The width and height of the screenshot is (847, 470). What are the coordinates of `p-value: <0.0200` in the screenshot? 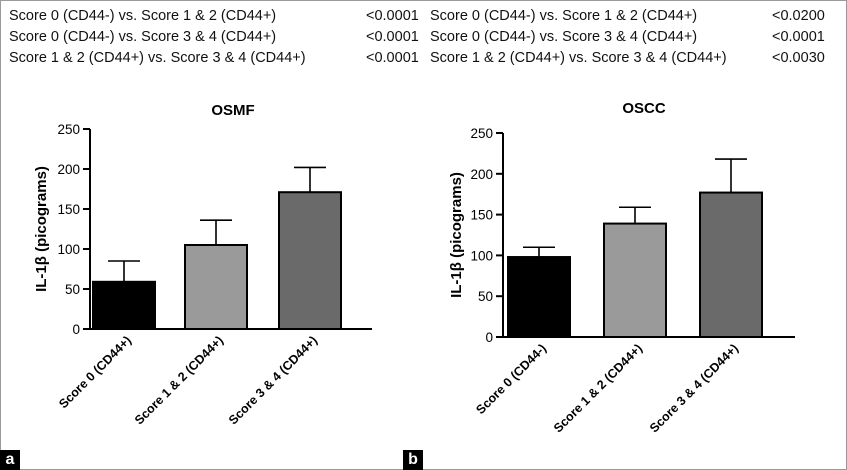 It's located at (798, 16).